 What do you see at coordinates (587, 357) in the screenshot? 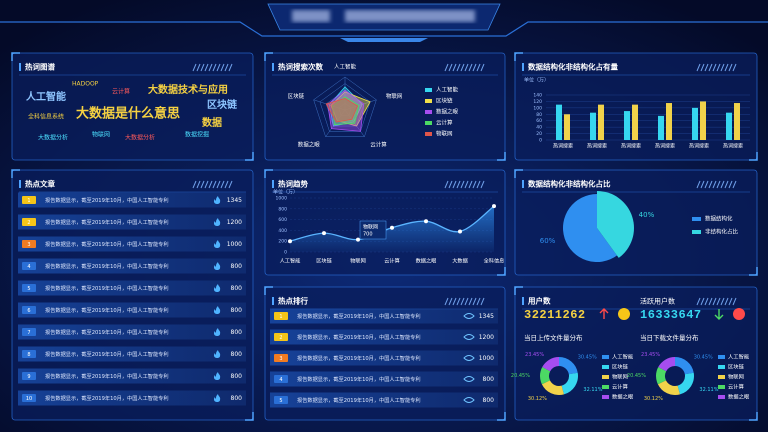
I see `donut-label: 30.45%` at bounding box center [587, 357].